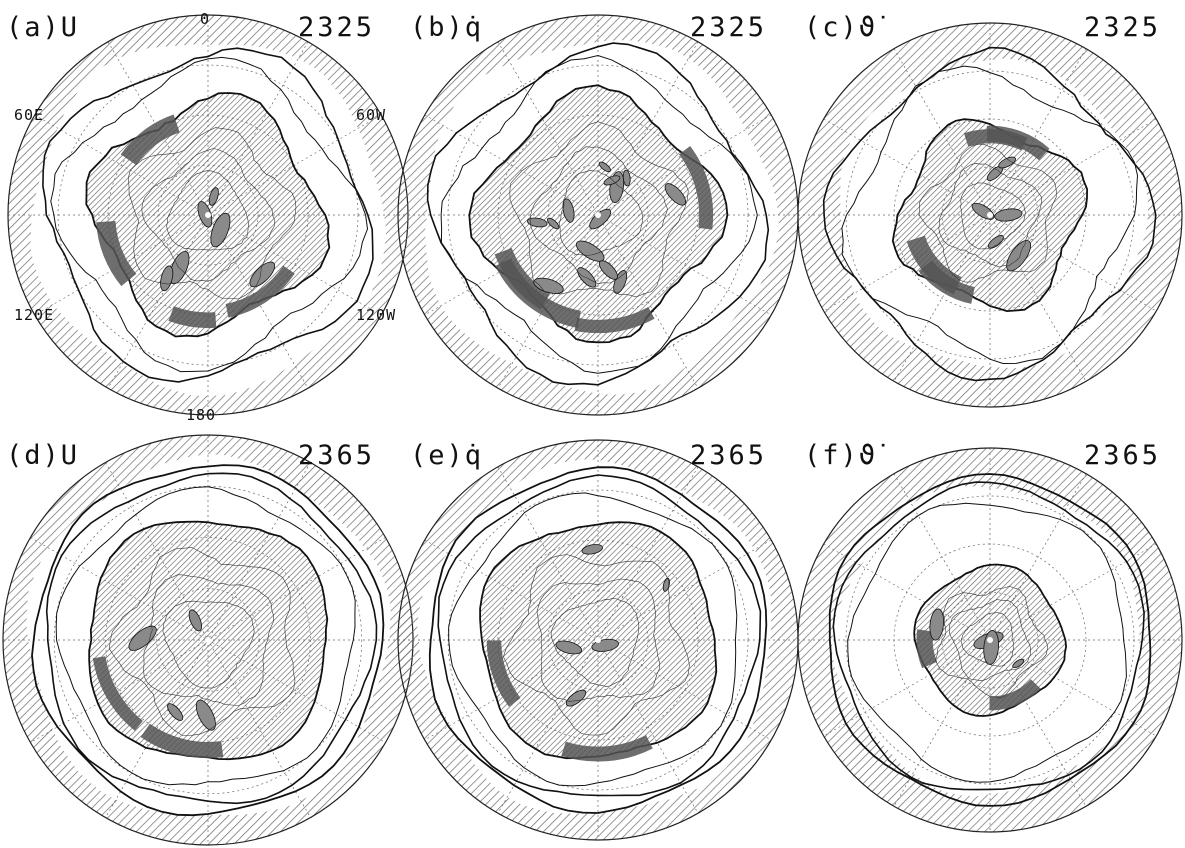 Image resolution: width=1185 pixels, height=848 pixels. I want to click on panel-c-year: 2325, so click(1122, 27).